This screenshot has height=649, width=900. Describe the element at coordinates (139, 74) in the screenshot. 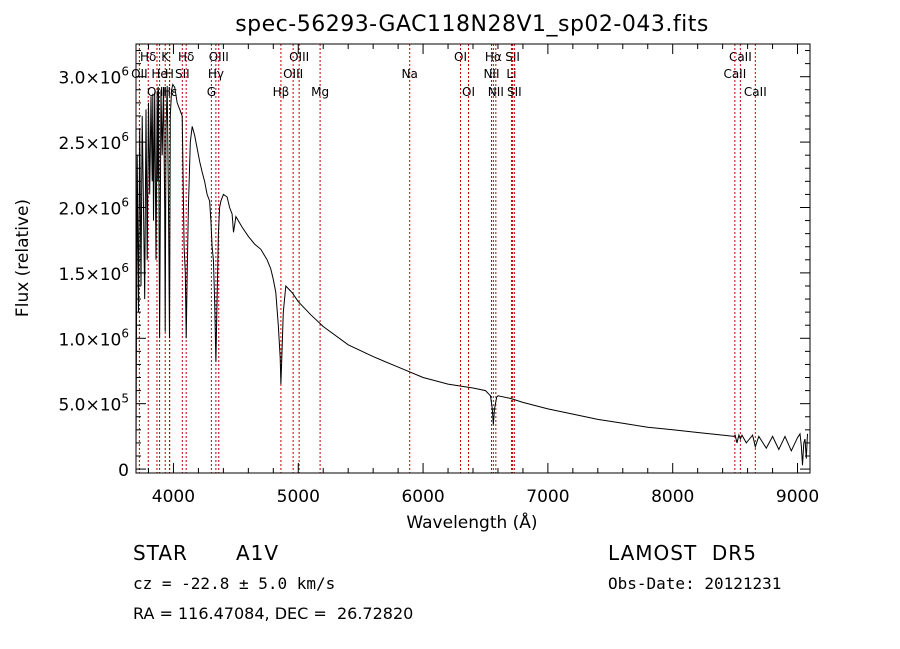

I see `spectral-line-label: OII` at that location.